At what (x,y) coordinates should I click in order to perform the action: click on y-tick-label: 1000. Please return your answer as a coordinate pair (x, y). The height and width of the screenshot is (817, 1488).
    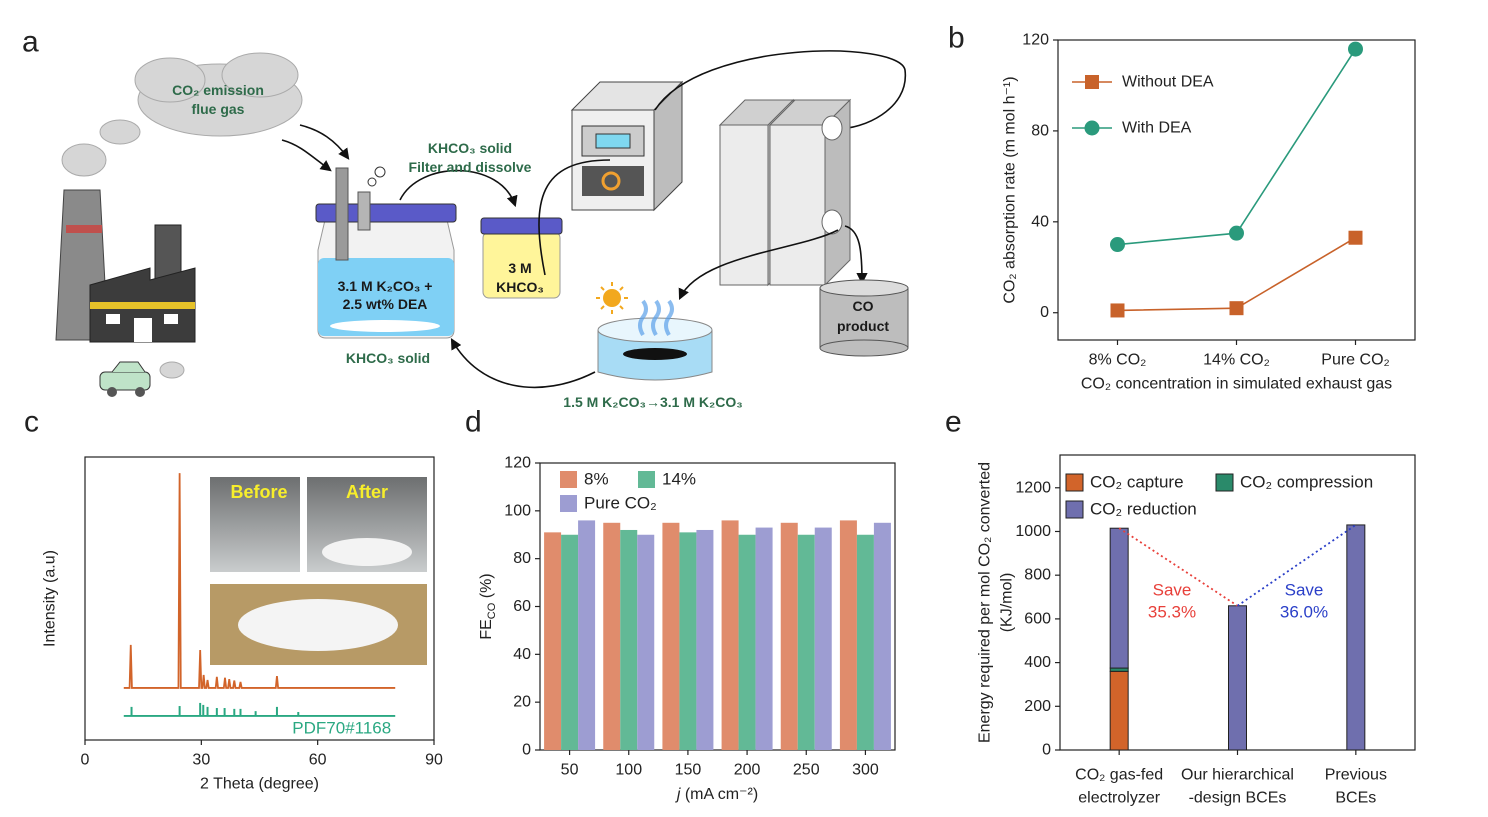
    Looking at the image, I should click on (1033, 531).